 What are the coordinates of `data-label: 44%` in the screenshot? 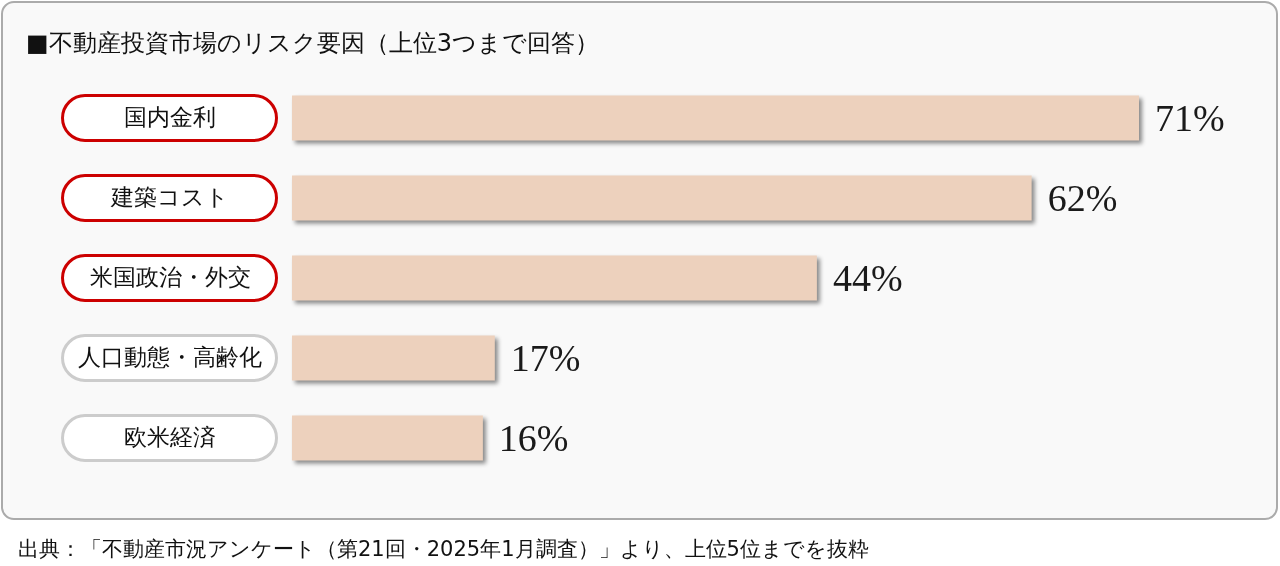 It's located at (867, 278).